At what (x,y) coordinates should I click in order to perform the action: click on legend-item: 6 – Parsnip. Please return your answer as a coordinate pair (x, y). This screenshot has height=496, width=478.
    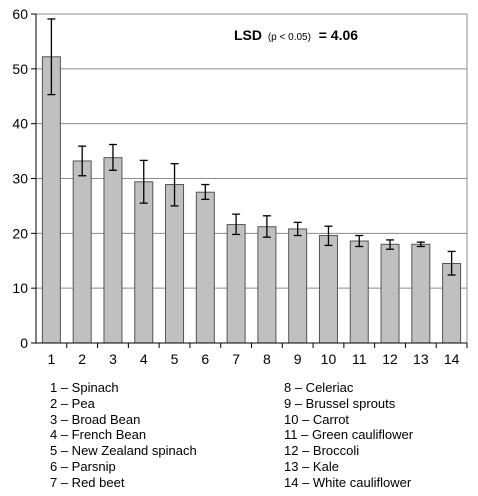
    Looking at the image, I should click on (83, 466).